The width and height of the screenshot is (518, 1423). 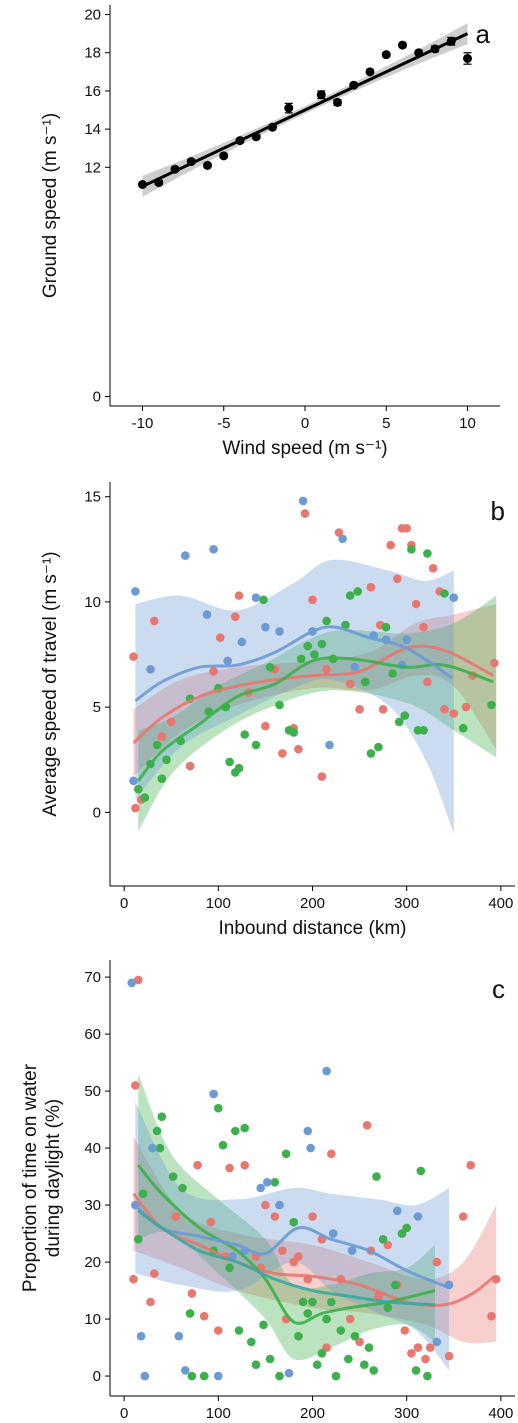 What do you see at coordinates (304, 448) in the screenshot?
I see `x-axis-label: Wind speed (m s⁻¹)` at bounding box center [304, 448].